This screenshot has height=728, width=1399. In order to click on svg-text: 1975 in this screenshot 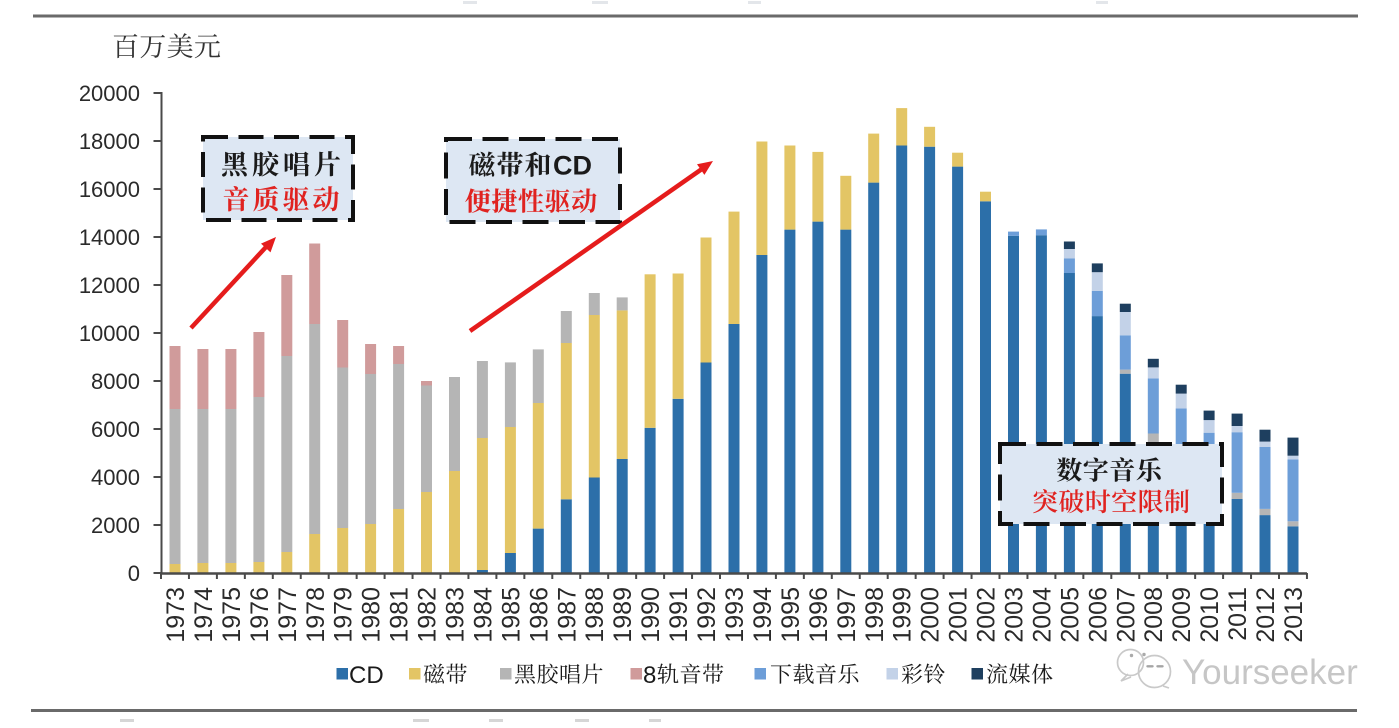, I will do `click(232, 615)`.